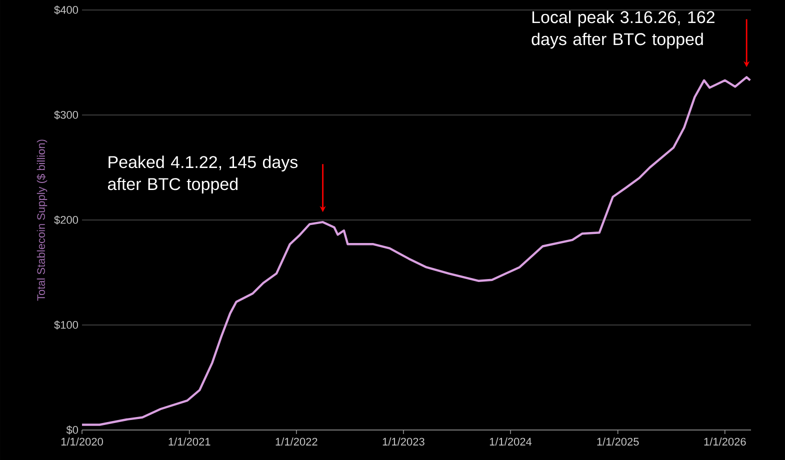 The image size is (785, 460). What do you see at coordinates (82, 442) in the screenshot?
I see `x-tick-label: 1/1/2020` at bounding box center [82, 442].